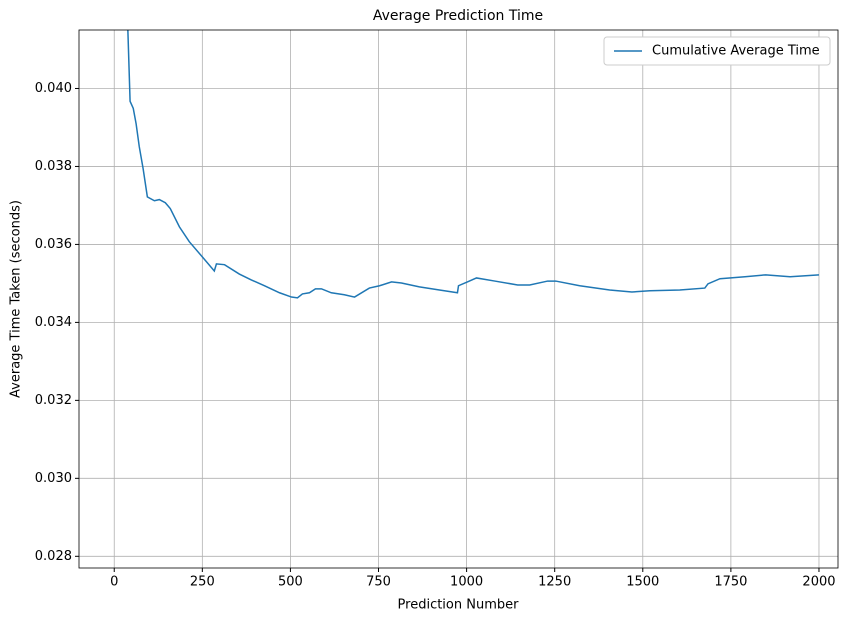 The image size is (864, 626). What do you see at coordinates (459, 605) in the screenshot?
I see `x-axis-label: Prediction Number` at bounding box center [459, 605].